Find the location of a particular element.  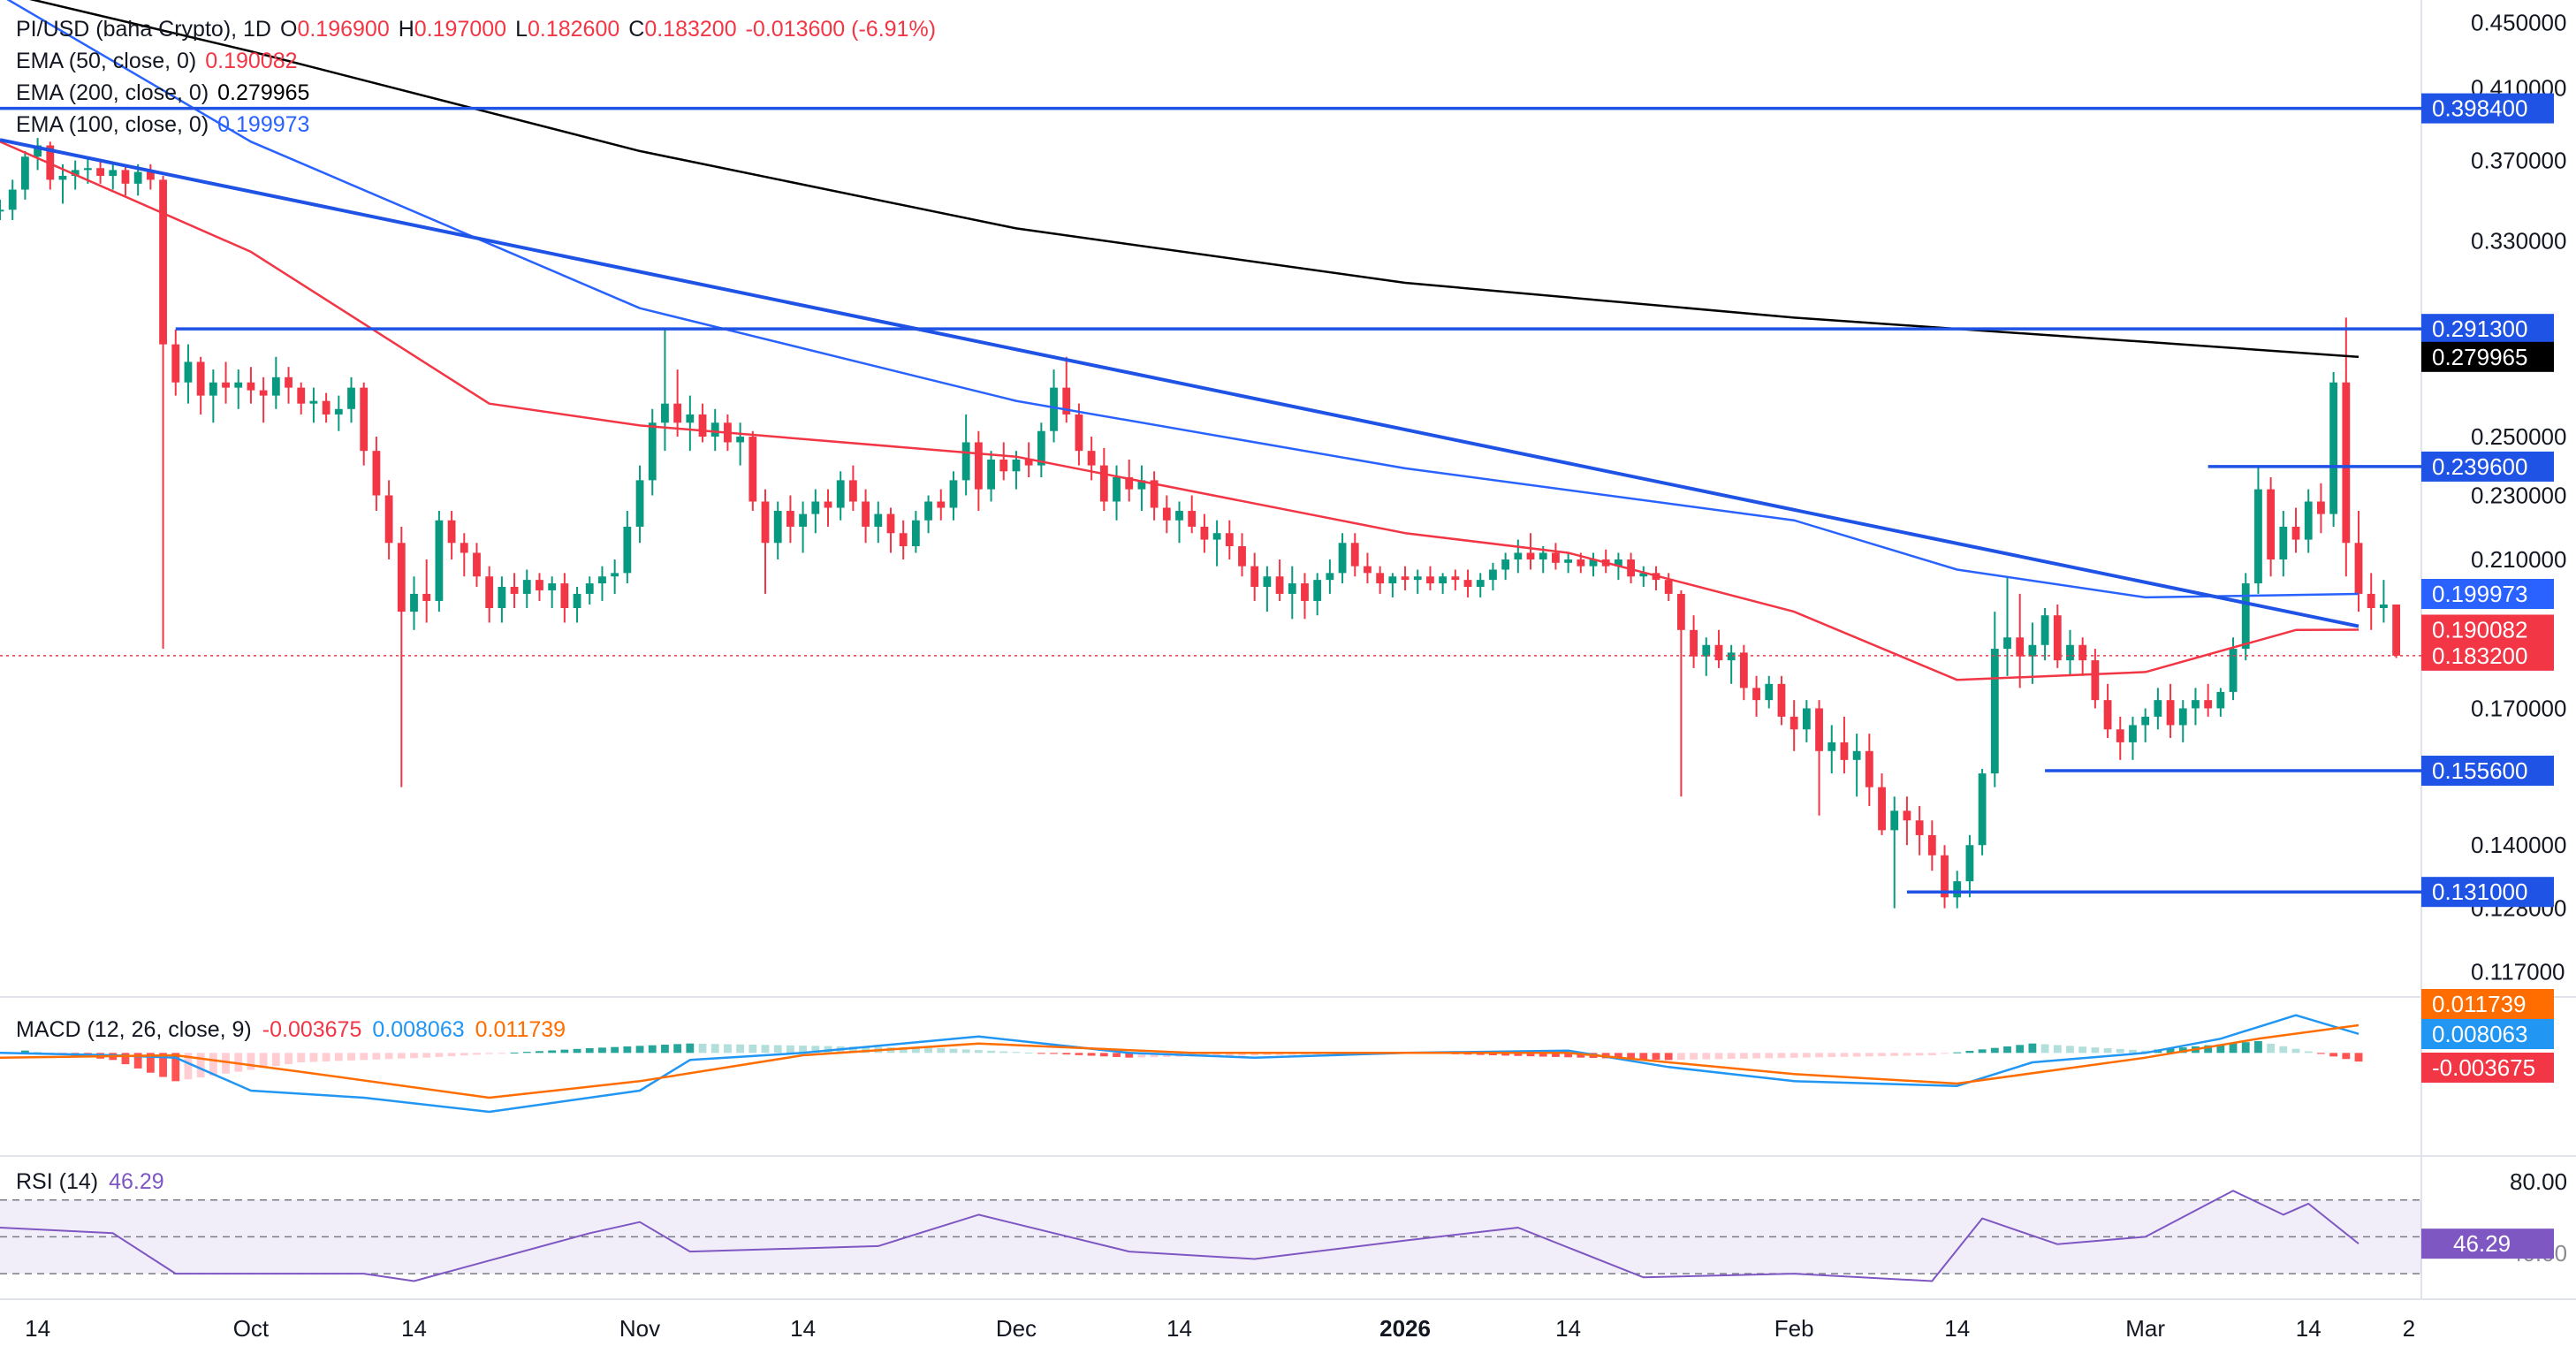

price-tag-7: 0.131000 is located at coordinates (2479, 892).